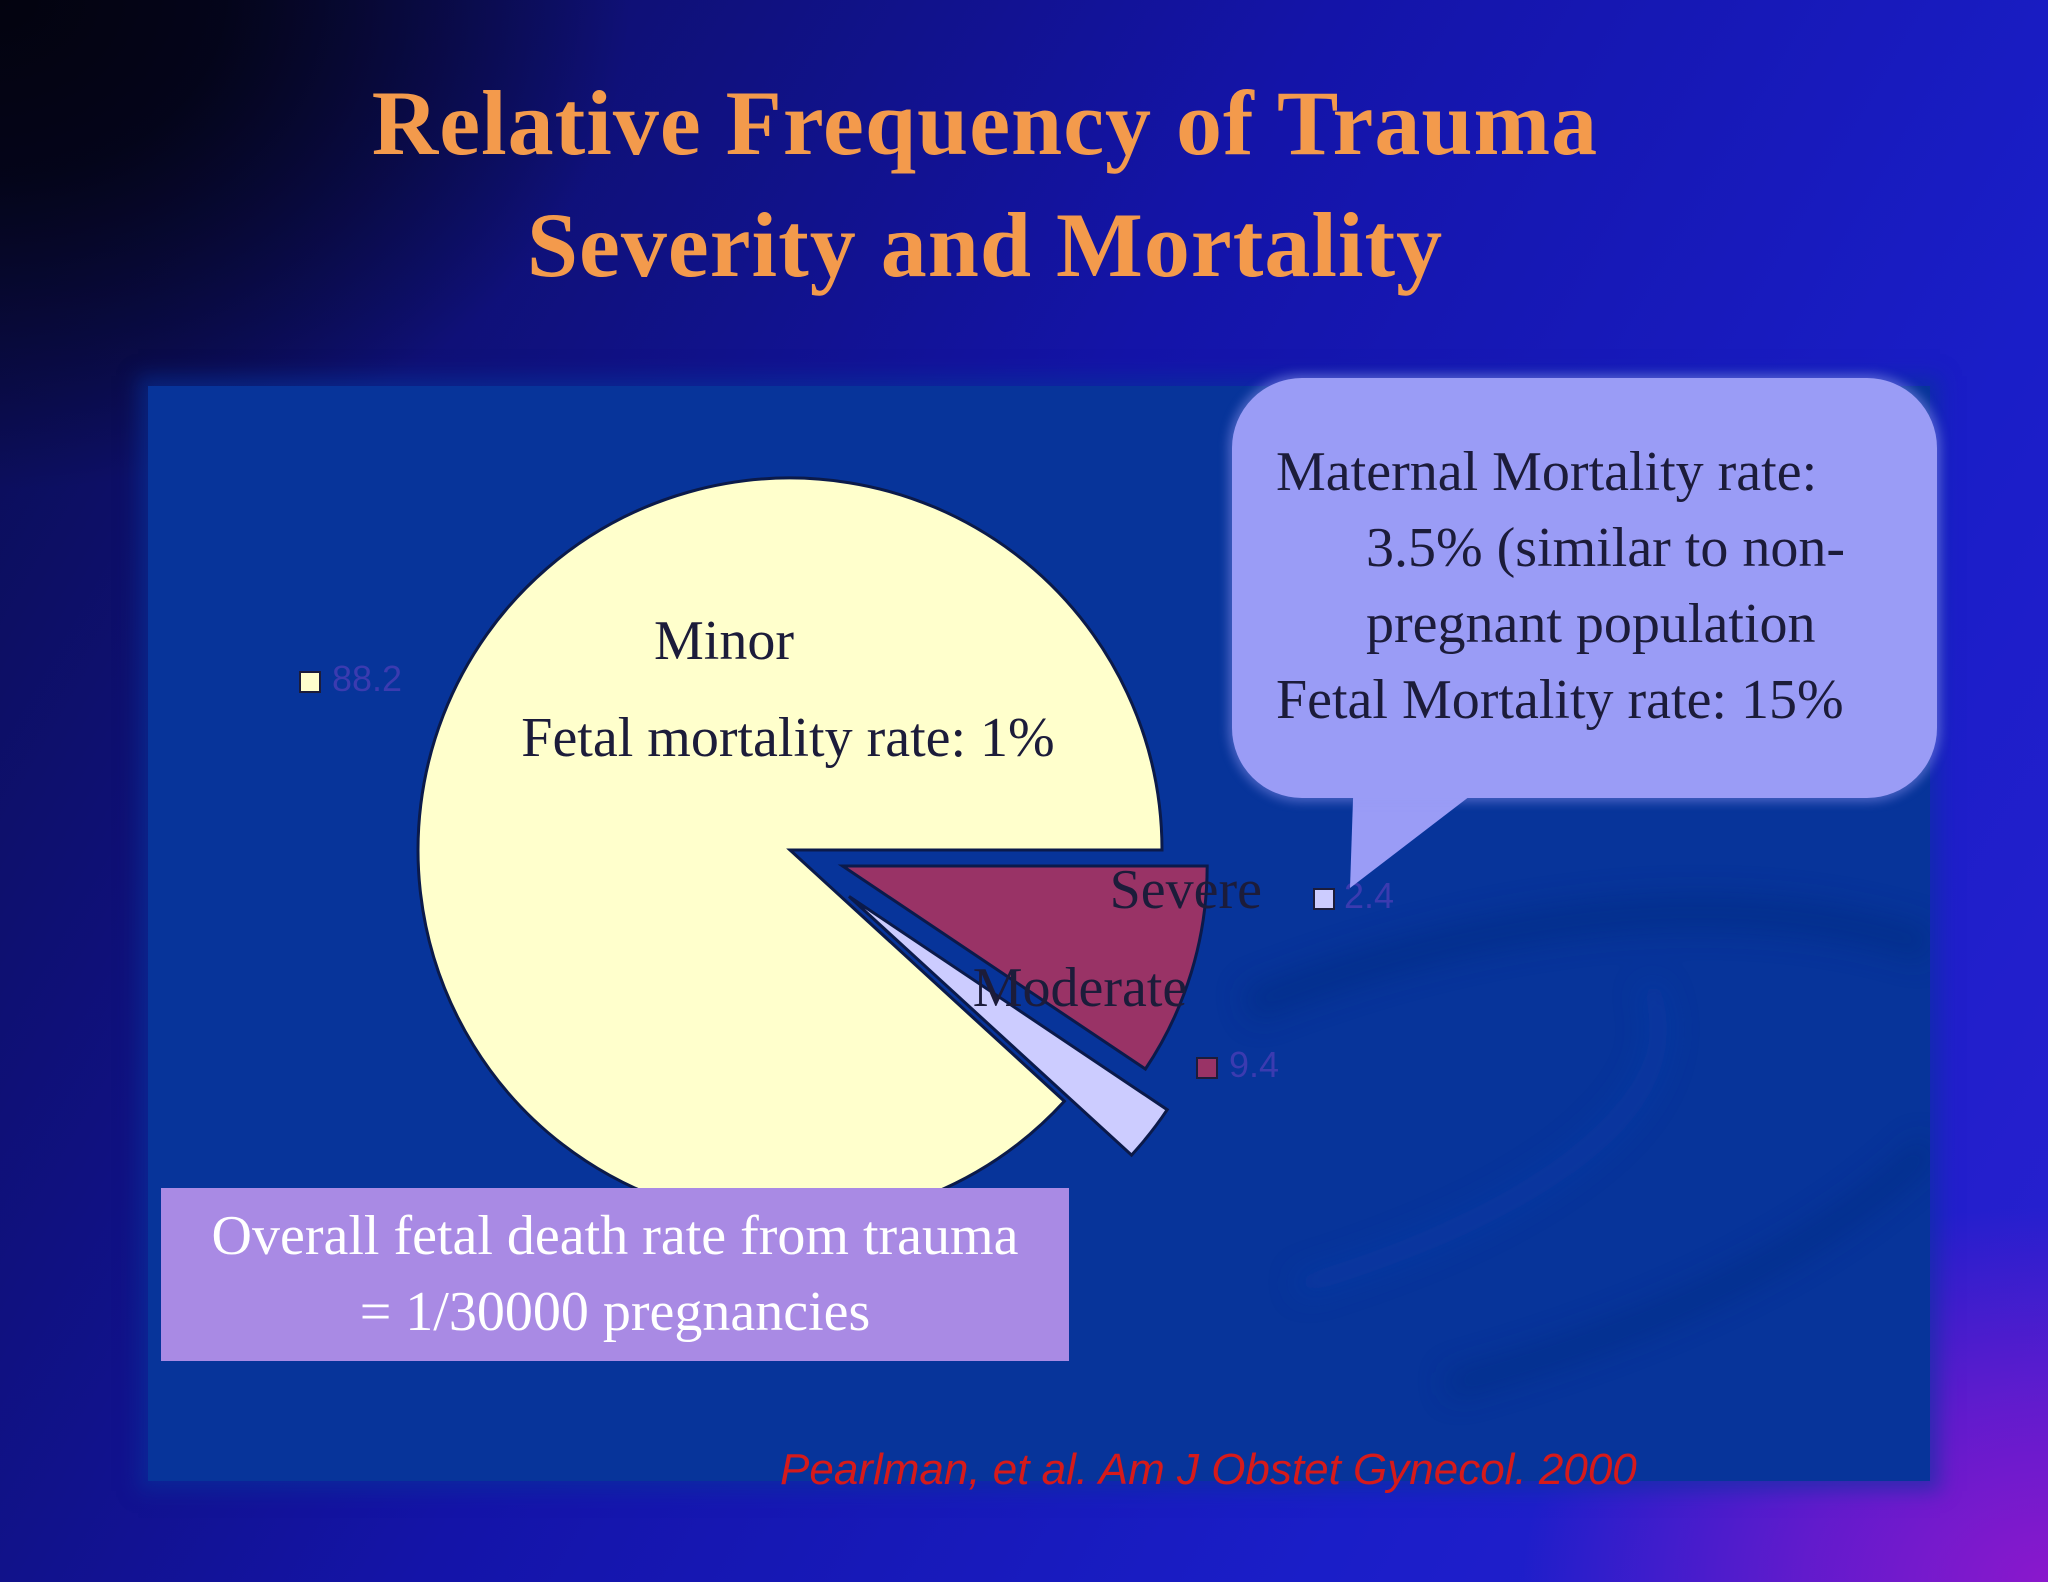 This screenshot has width=2048, height=1582. Describe the element at coordinates (985, 123) in the screenshot. I see `slide-title-line-1: Relative Frequency of Trauma` at that location.